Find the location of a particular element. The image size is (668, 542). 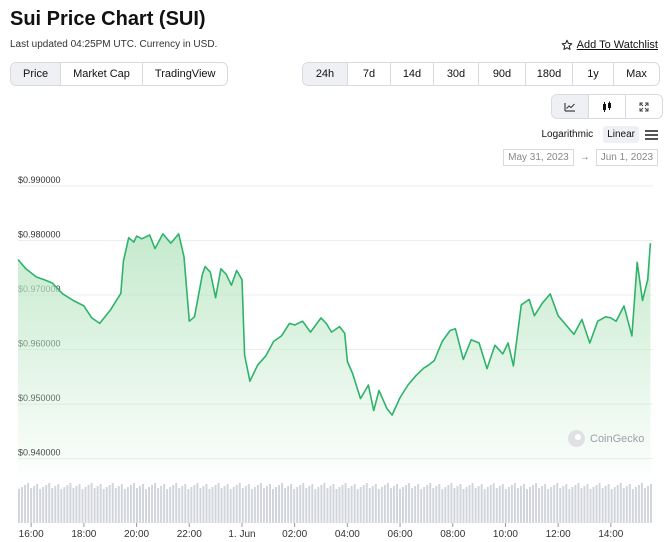

tab-price: Price is located at coordinates (36, 74).